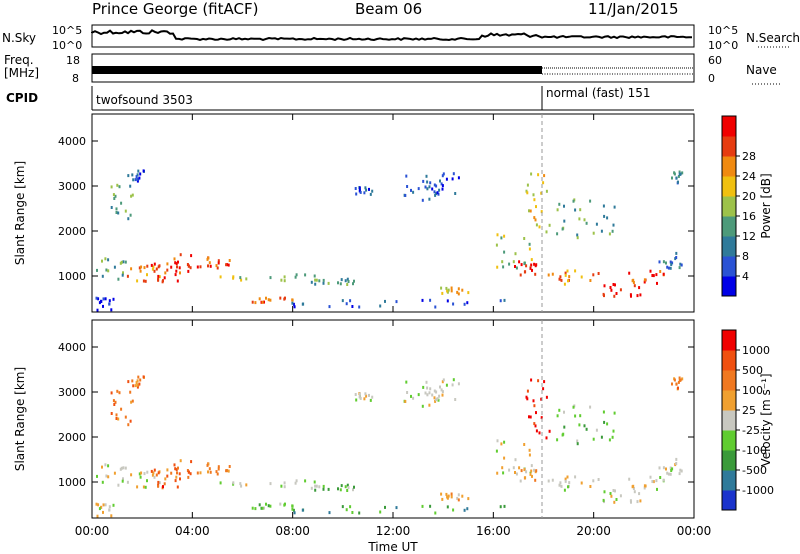  Describe the element at coordinates (751, 430) in the screenshot. I see `colorbar-tick-label: -25` at that location.